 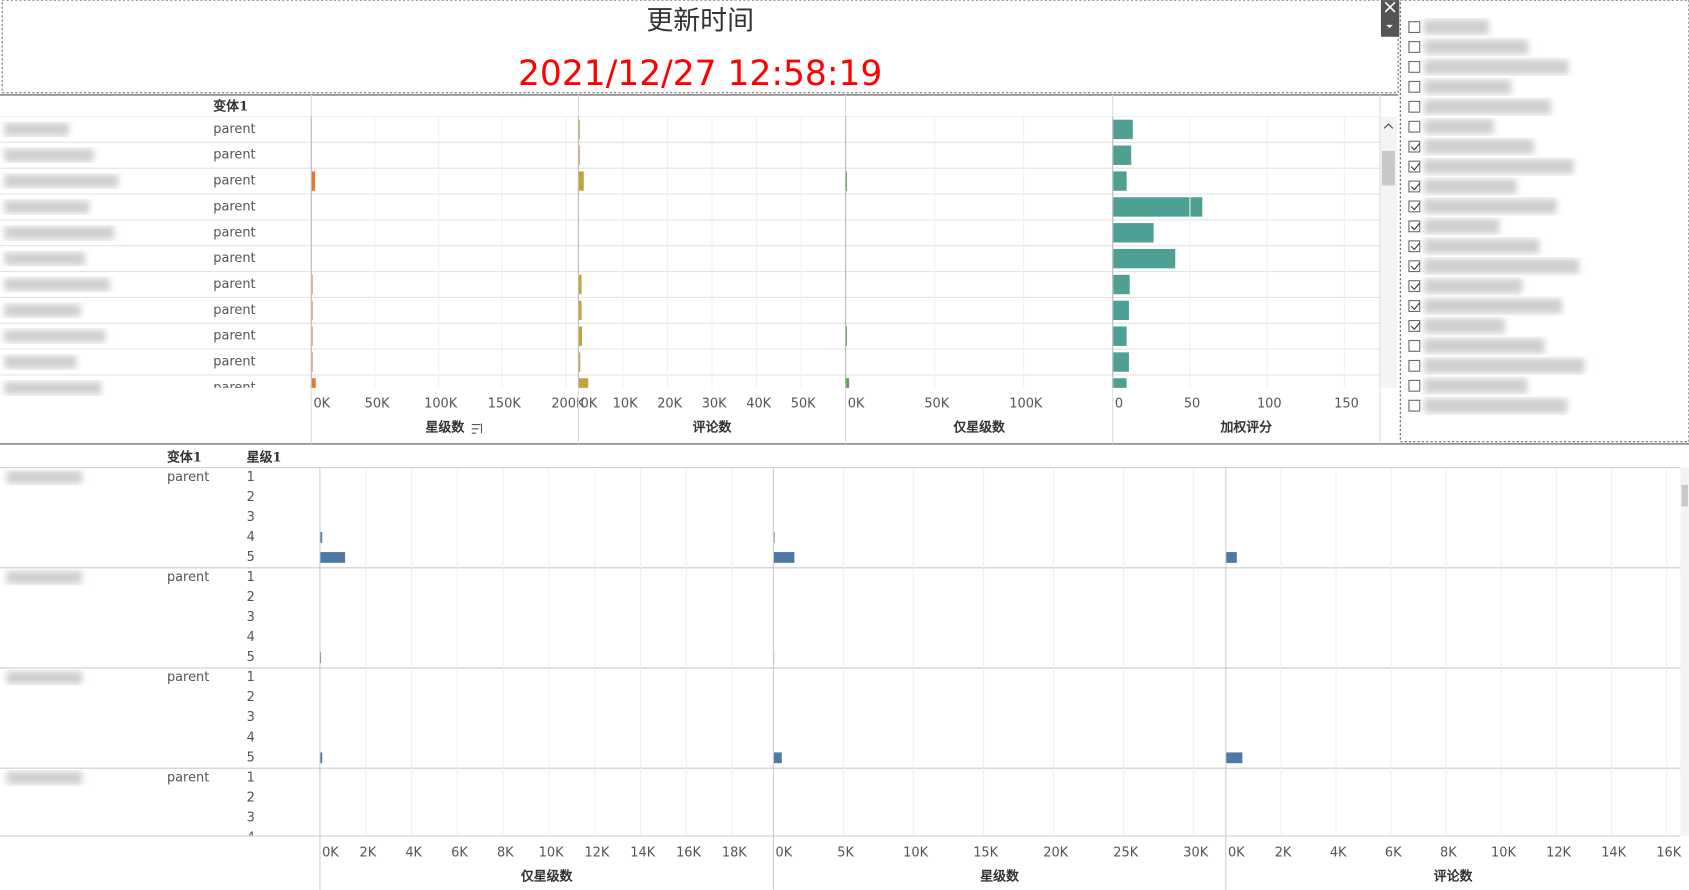 I want to click on x-tick-label: 18K, so click(x=734, y=853).